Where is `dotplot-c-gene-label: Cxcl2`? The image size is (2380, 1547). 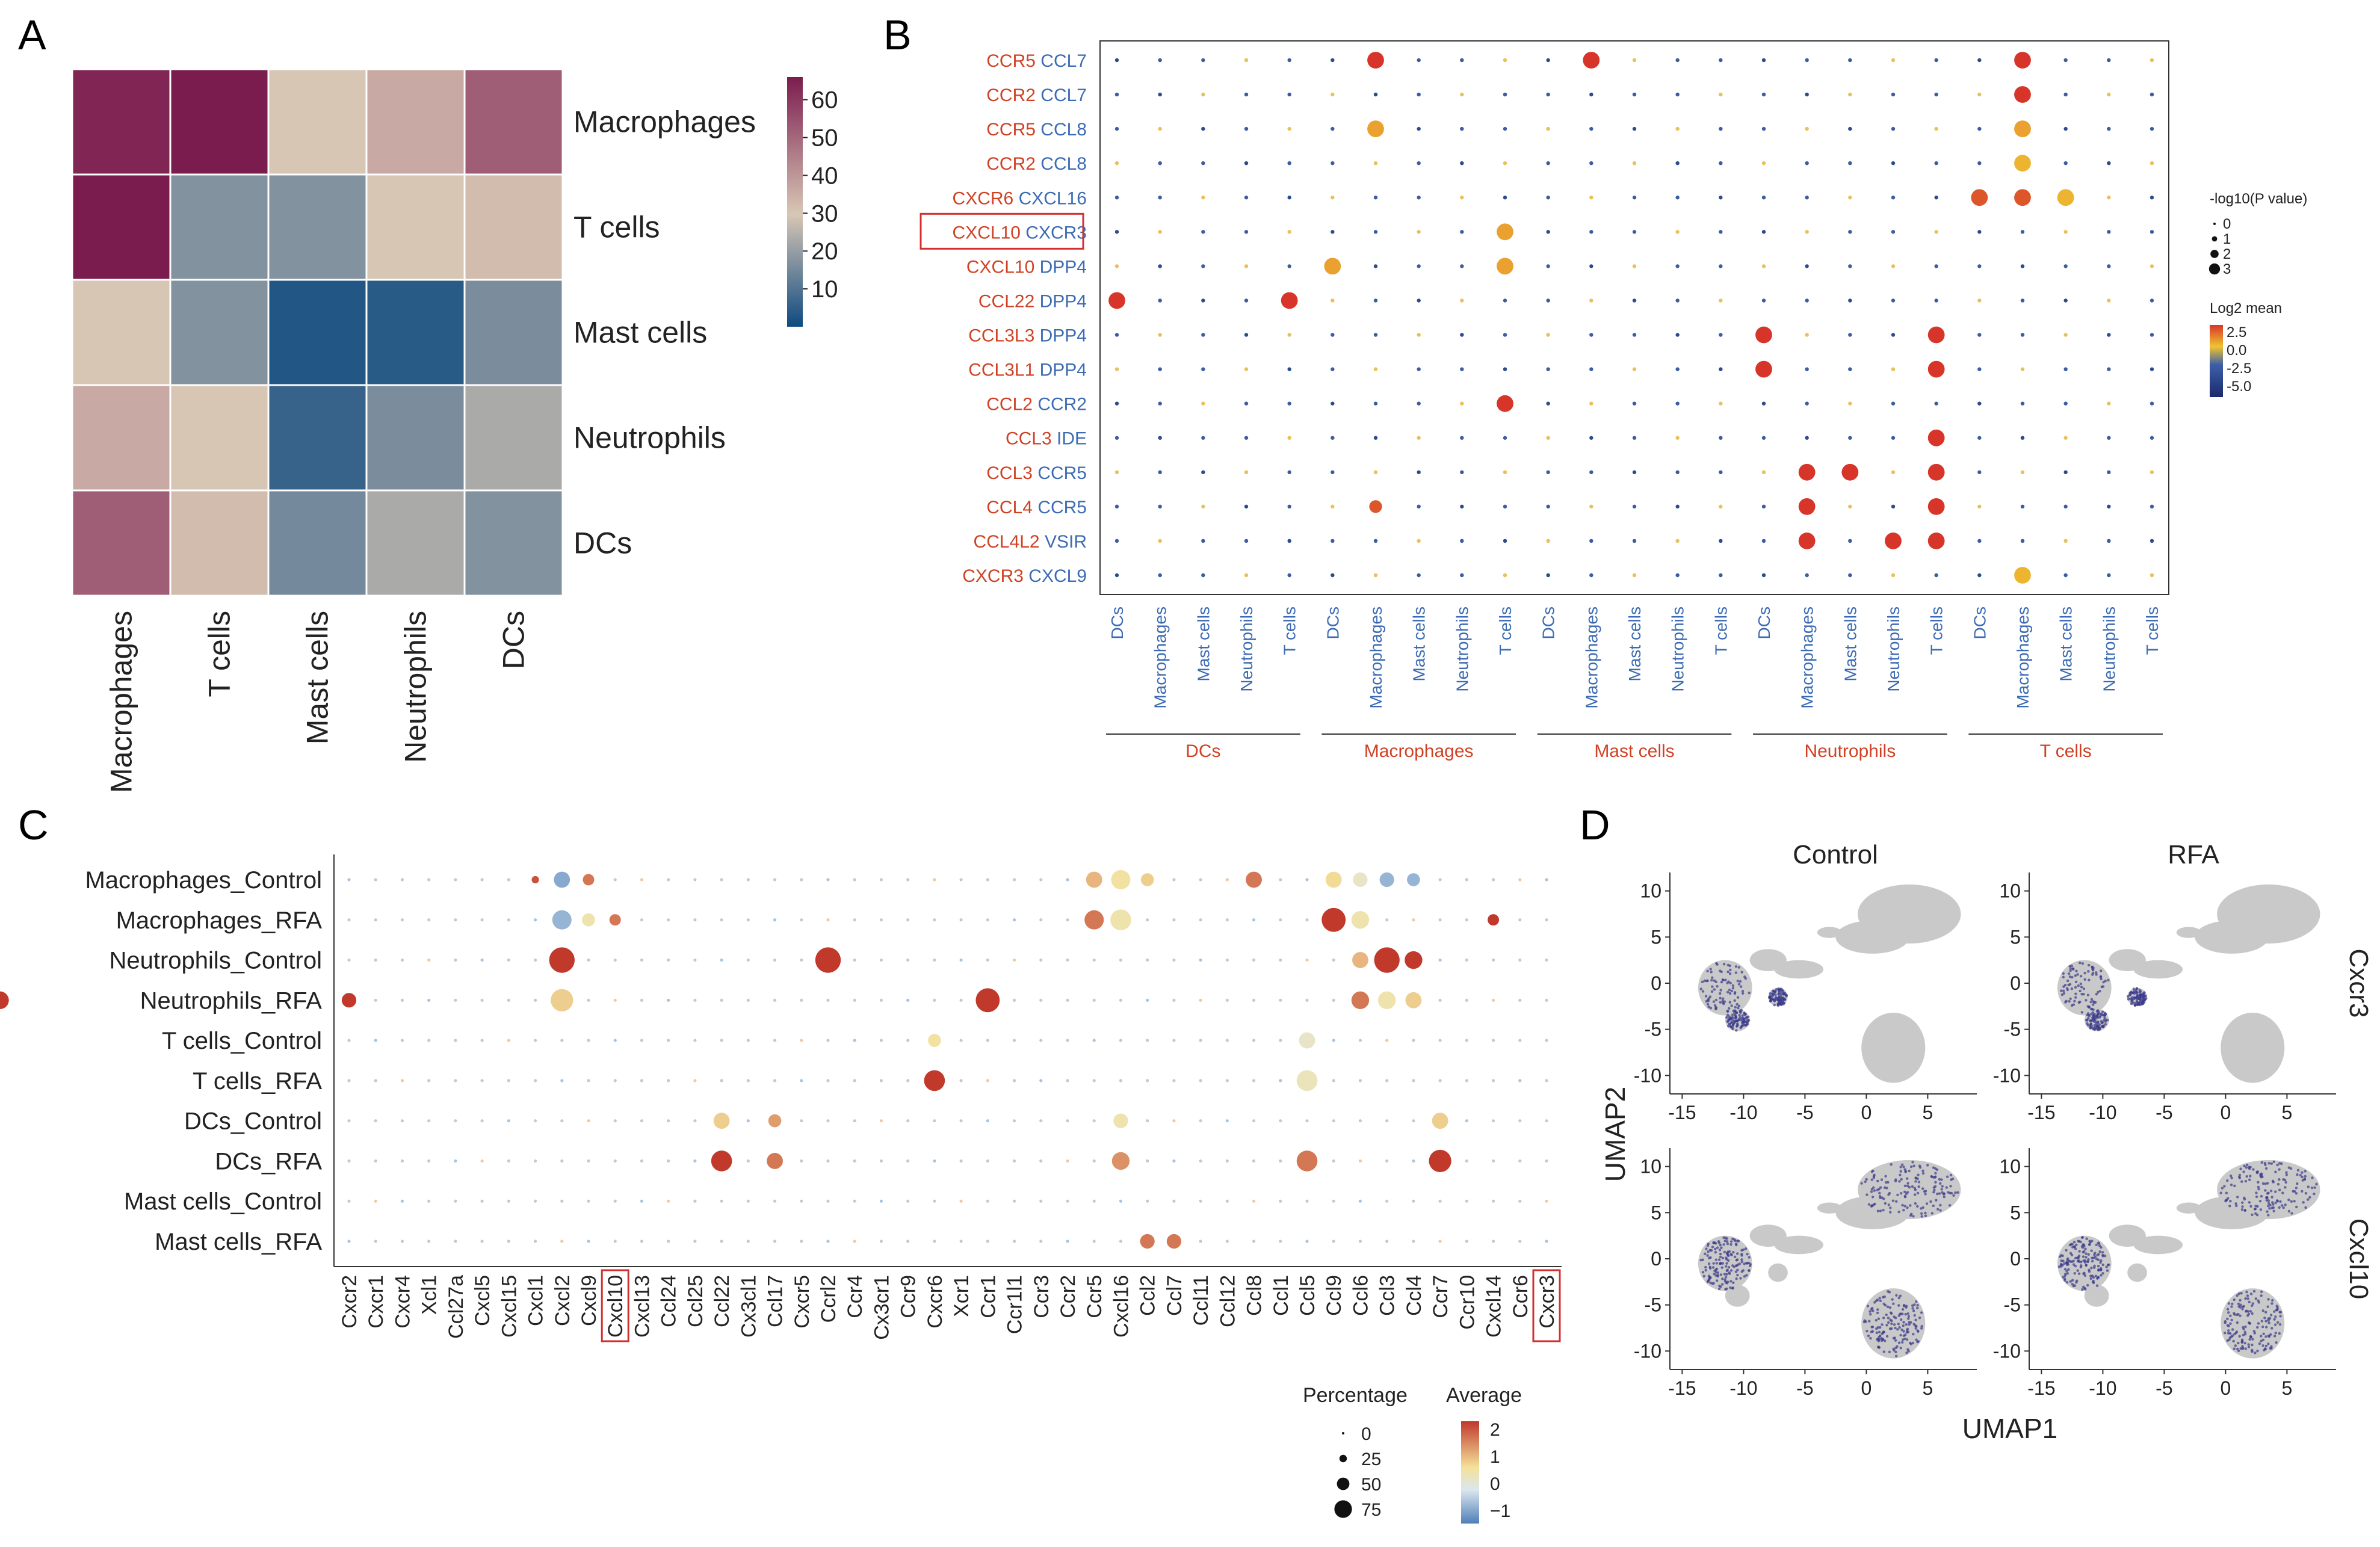 dotplot-c-gene-label: Cxcl2 is located at coordinates (562, 1300).